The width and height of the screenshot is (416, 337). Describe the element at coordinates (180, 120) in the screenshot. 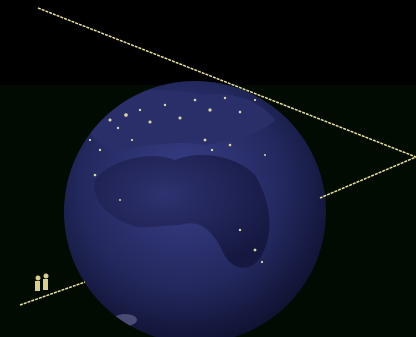

I see `europe` at that location.